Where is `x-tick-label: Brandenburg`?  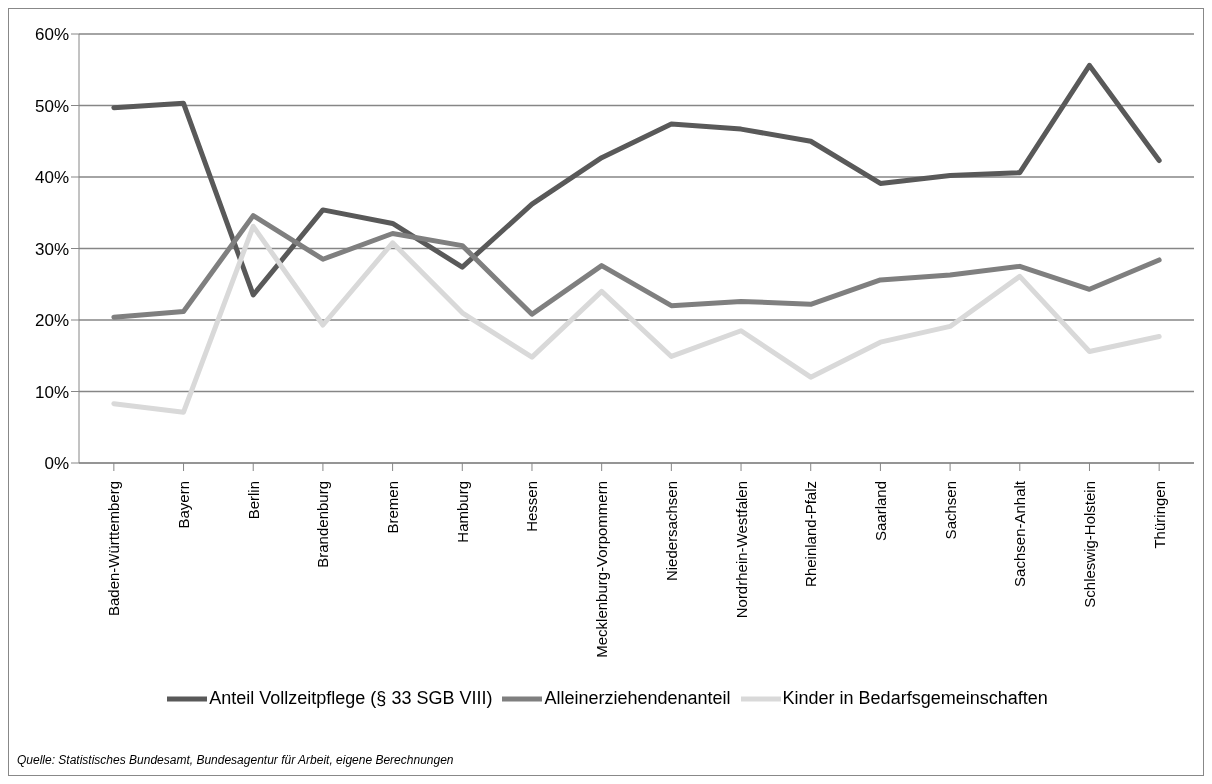
x-tick-label: Brandenburg is located at coordinates (323, 524).